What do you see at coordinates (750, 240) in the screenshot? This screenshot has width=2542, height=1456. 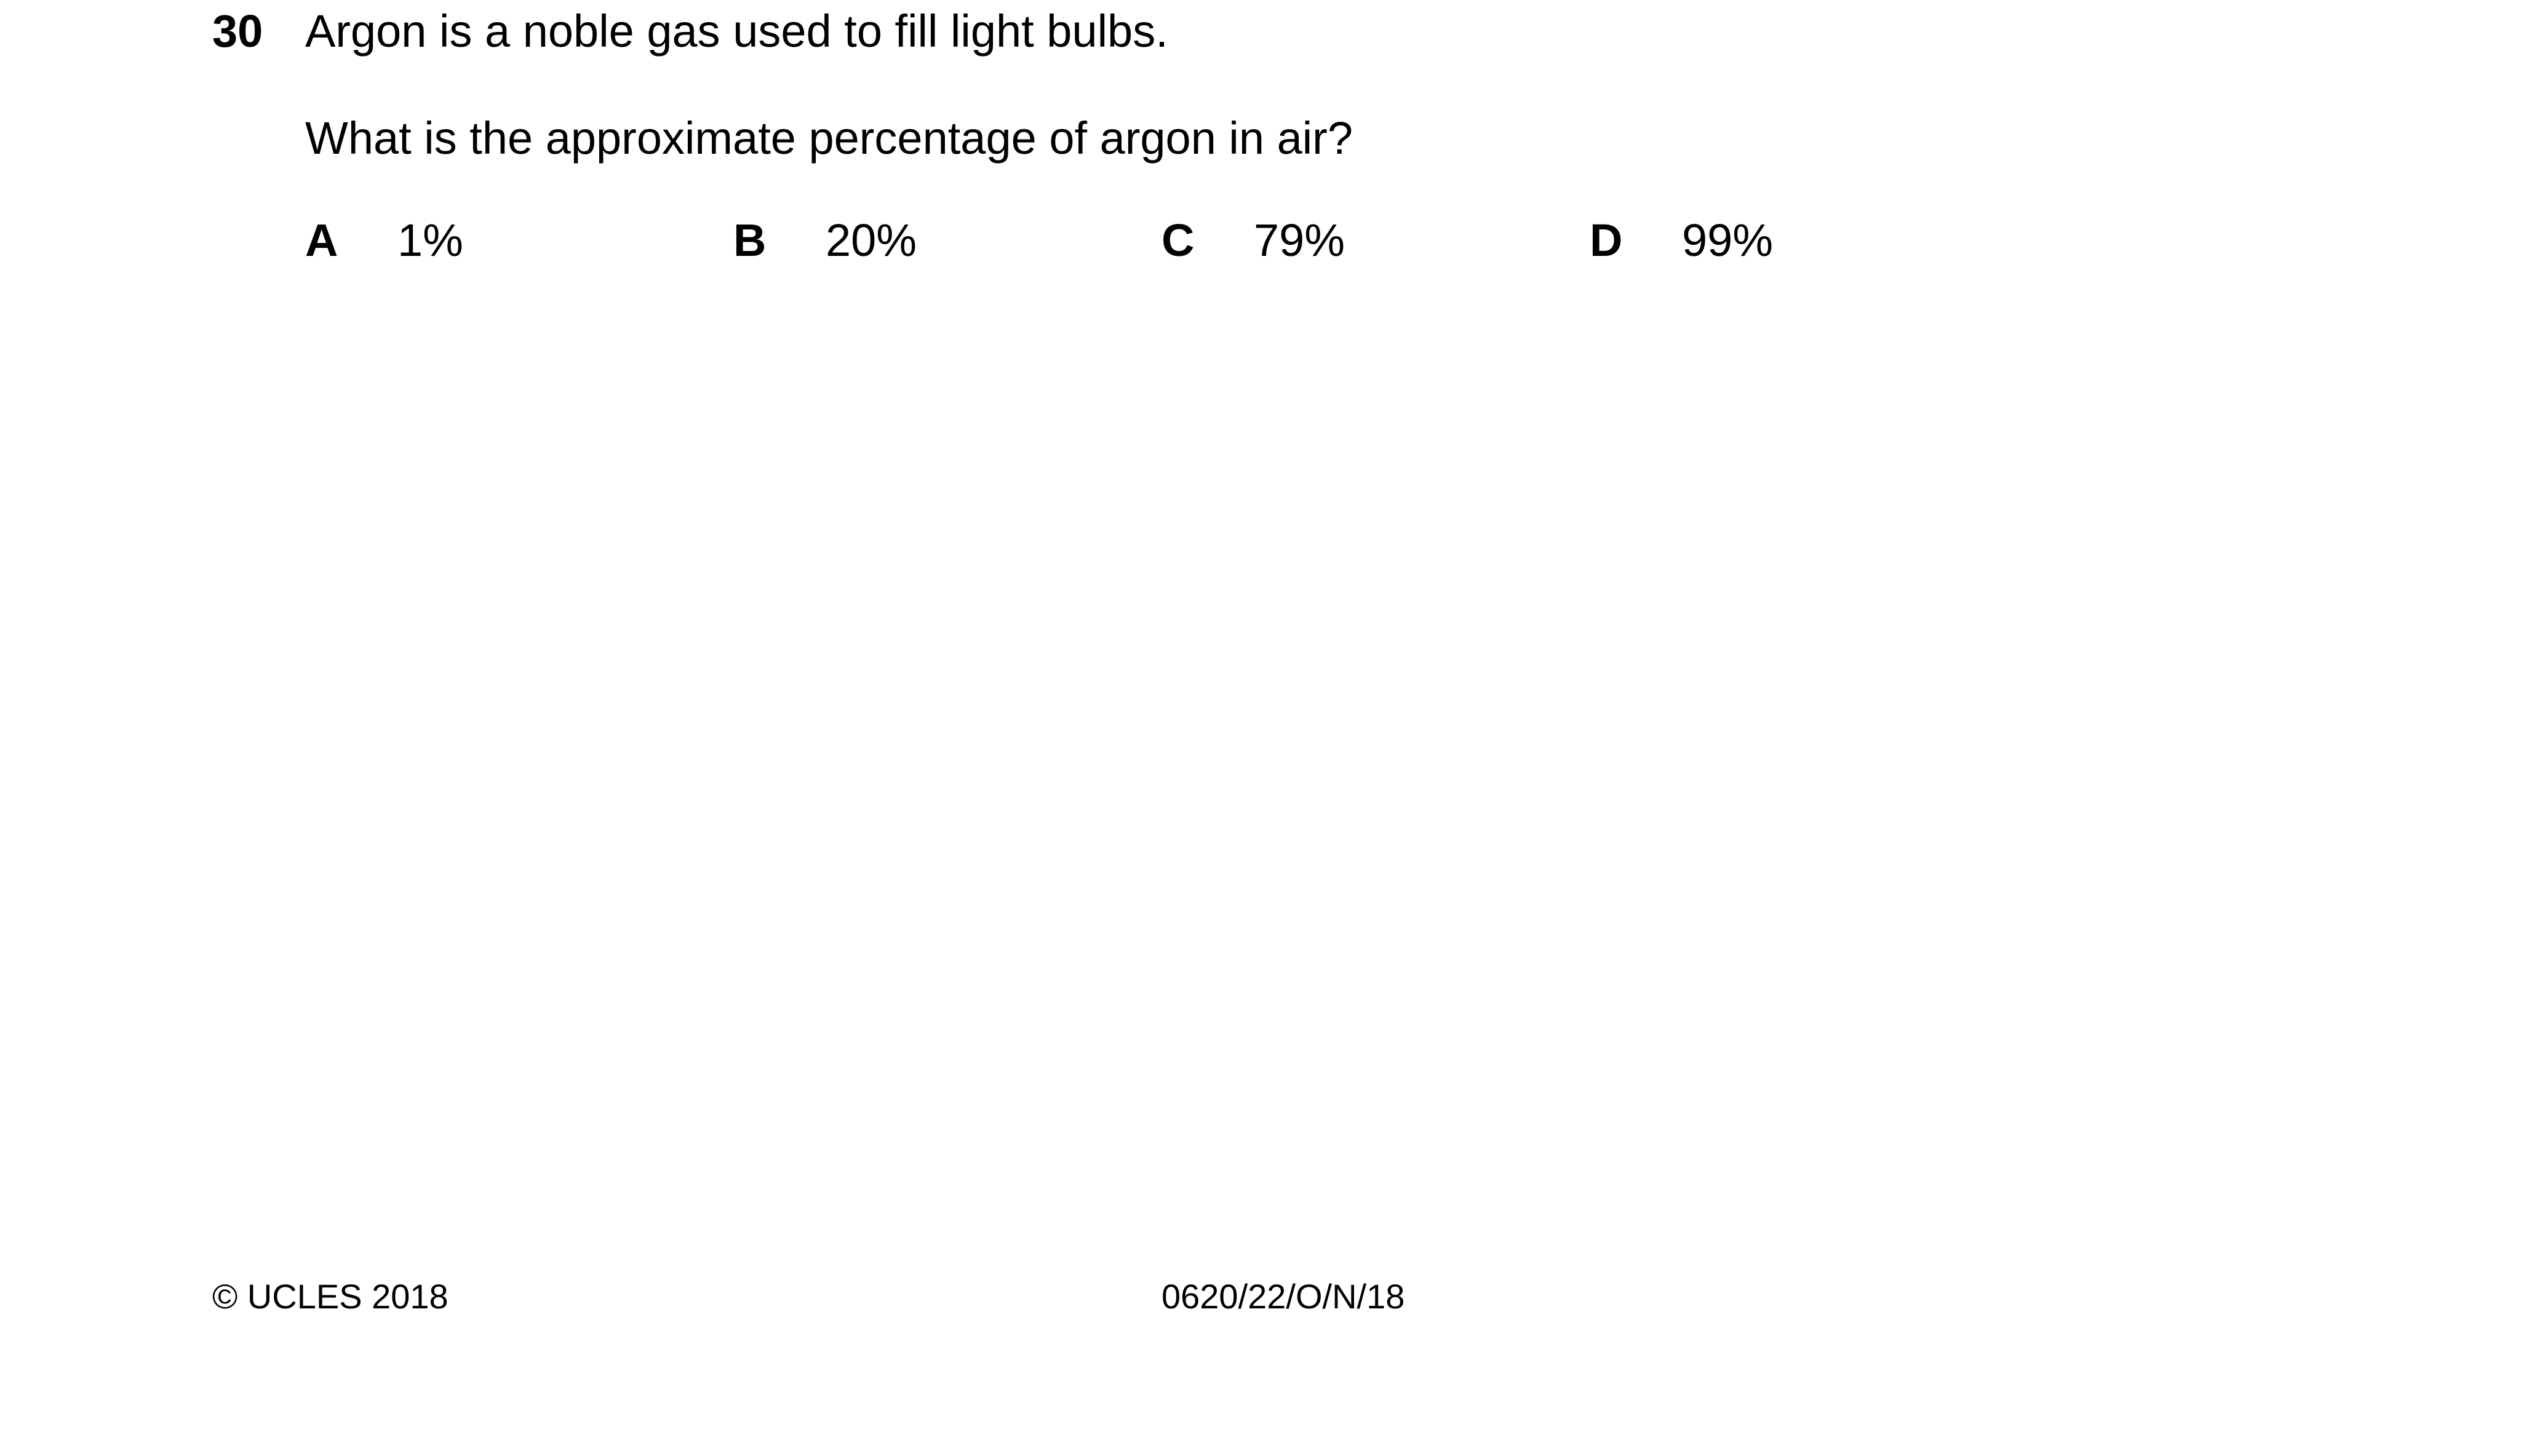 I see `option-b-letter: B` at bounding box center [750, 240].